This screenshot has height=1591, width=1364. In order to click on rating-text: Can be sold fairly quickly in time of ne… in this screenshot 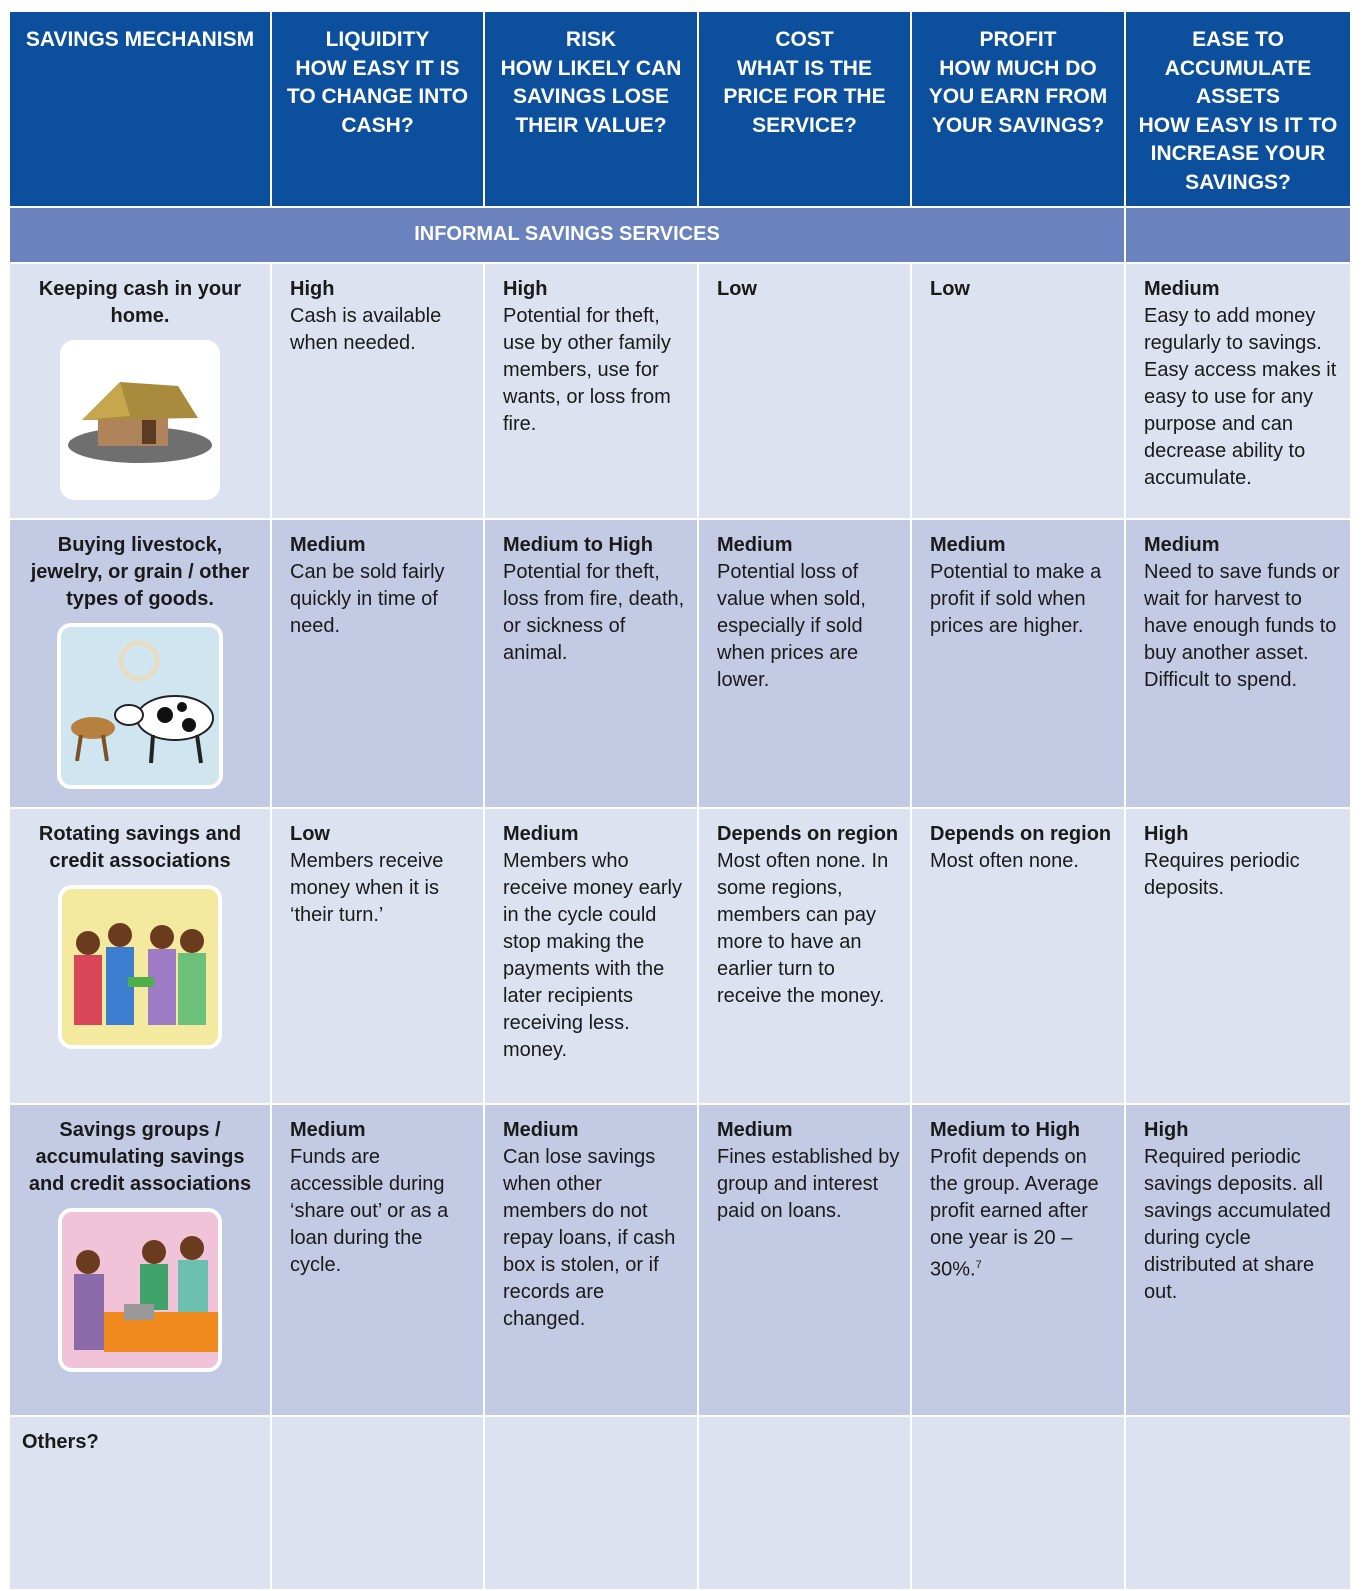, I will do `click(367, 599)`.